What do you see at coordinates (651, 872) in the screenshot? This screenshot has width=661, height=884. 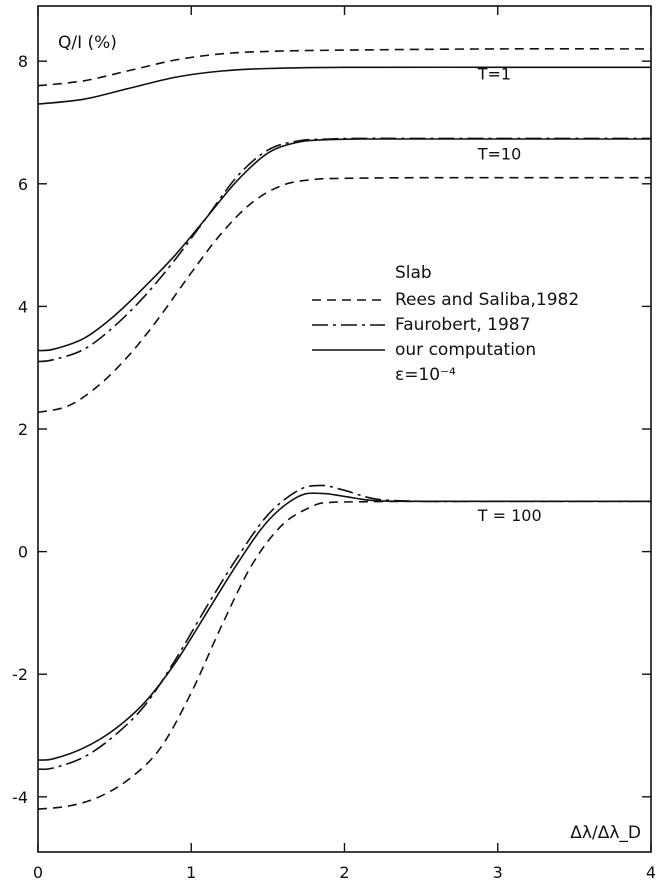 I see `x-tick-label: 4` at bounding box center [651, 872].